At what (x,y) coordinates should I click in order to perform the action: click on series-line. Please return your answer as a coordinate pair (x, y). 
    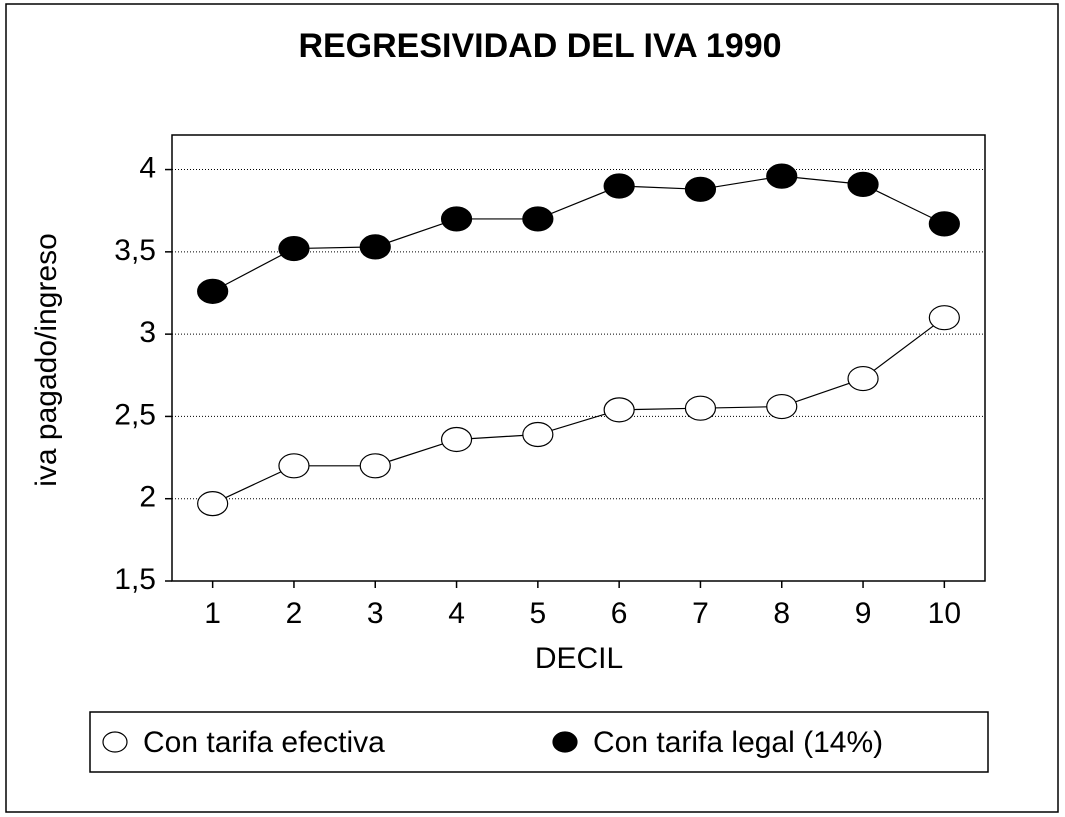
    Looking at the image, I should click on (578, 233).